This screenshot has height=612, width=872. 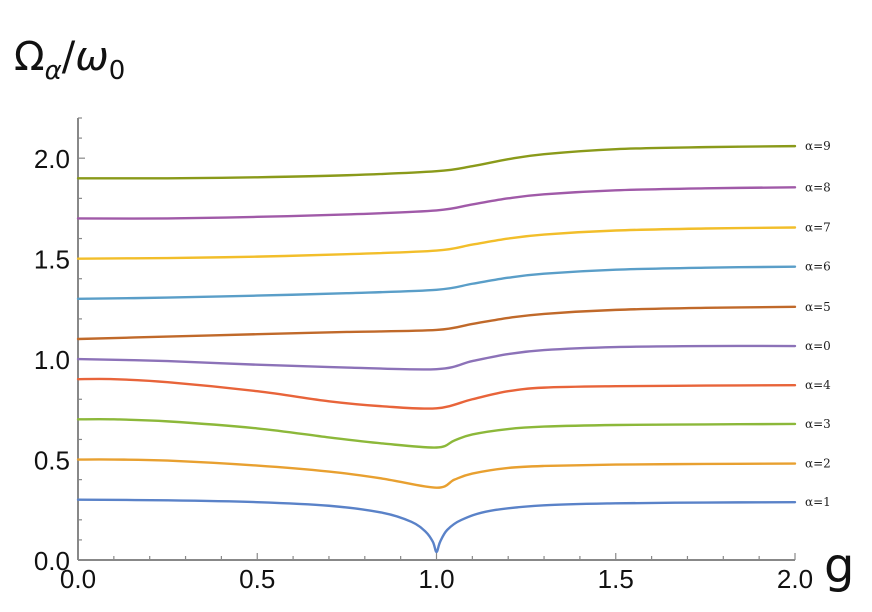 I want to click on series-label: α=6, so click(x=818, y=267).